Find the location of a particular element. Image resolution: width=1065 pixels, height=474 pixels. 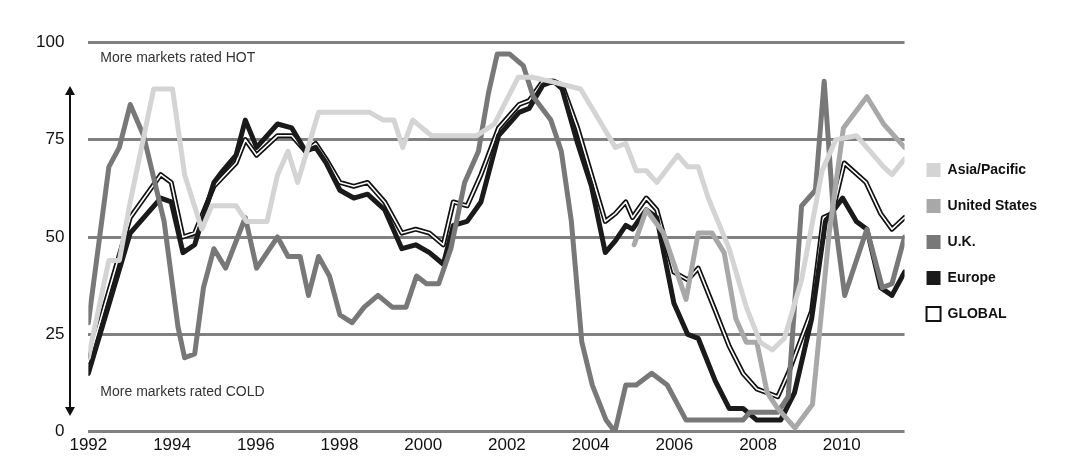

y-tick-label: 50 is located at coordinates (55, 236).